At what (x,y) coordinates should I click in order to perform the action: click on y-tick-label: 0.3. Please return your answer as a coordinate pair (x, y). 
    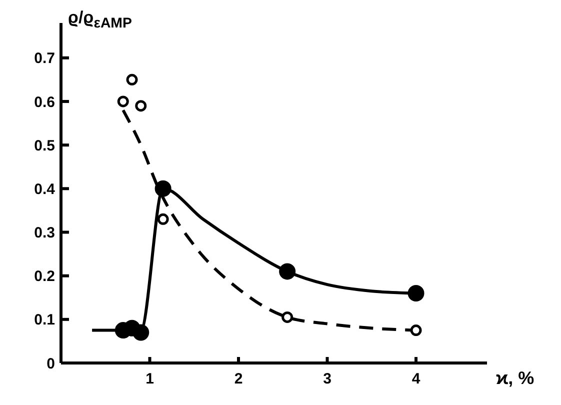
    Looking at the image, I should click on (44, 233).